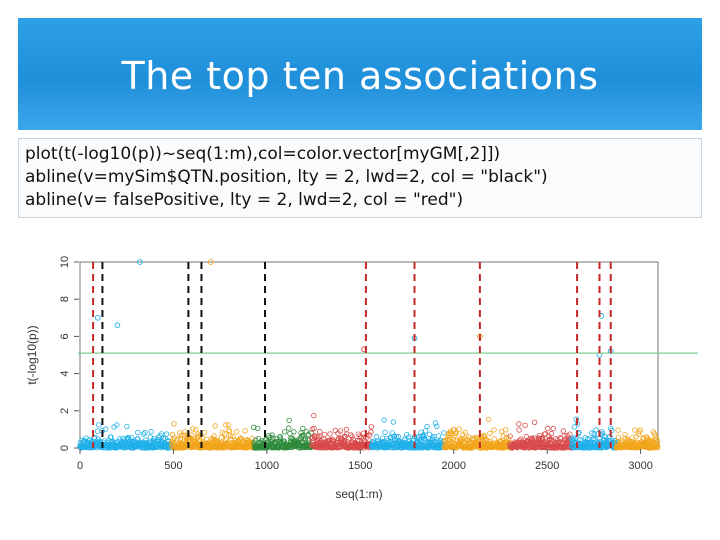 This screenshot has height=540, width=720. What do you see at coordinates (32, 354) in the screenshot?
I see `y-axis-label: t(-log10(p))` at bounding box center [32, 354].